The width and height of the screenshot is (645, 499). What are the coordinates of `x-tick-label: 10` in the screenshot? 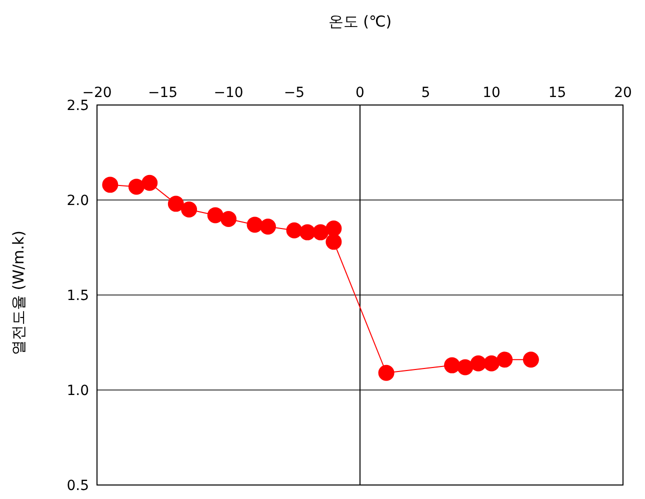 It's located at (491, 93).